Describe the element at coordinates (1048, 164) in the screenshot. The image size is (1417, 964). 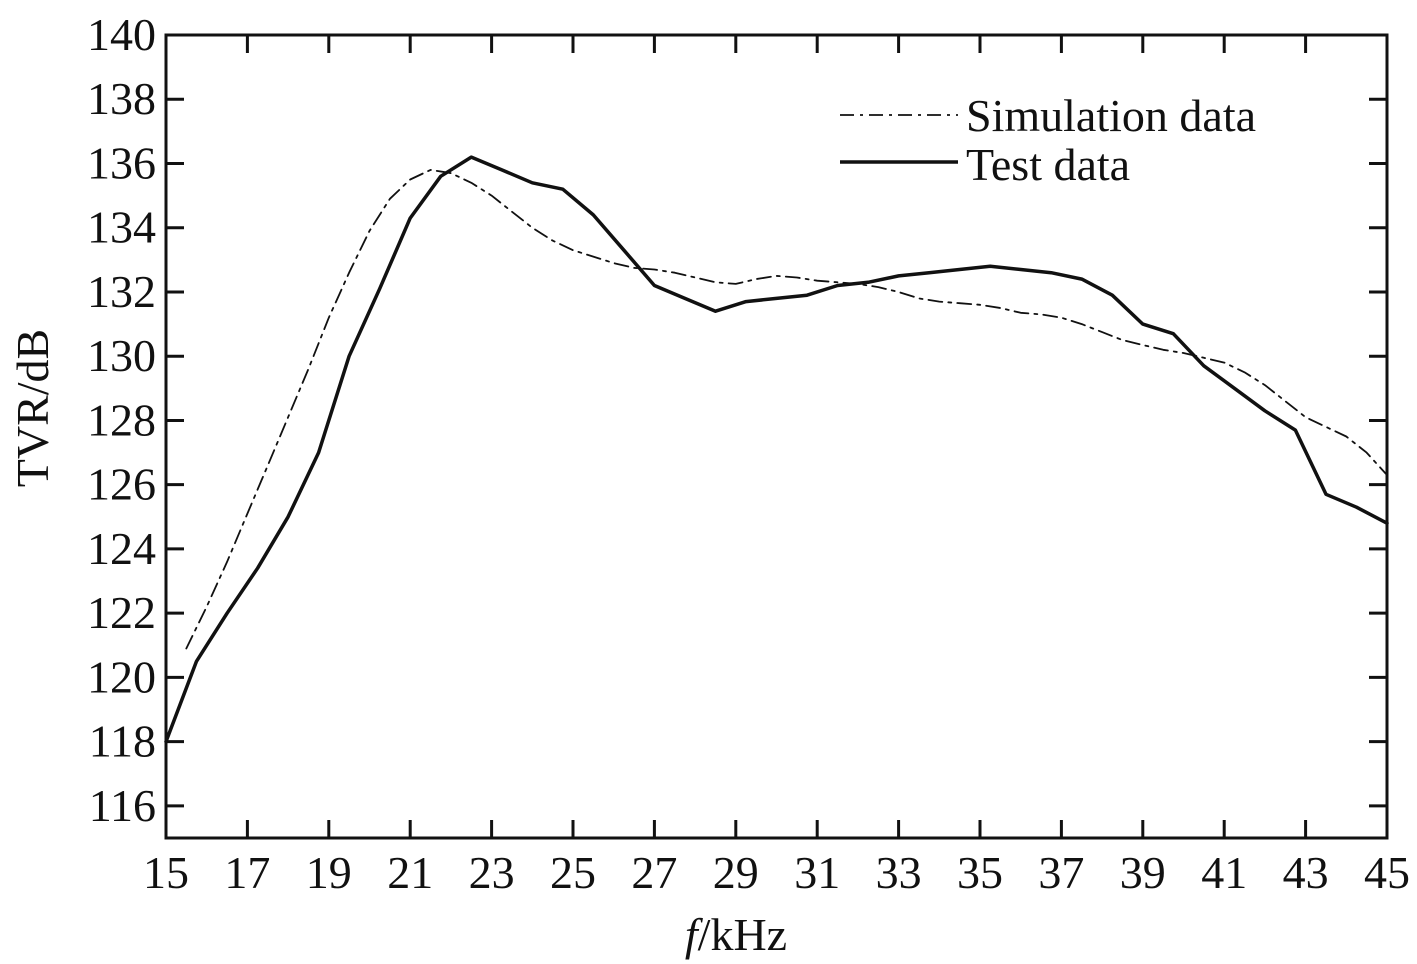
I see `legend-label-test: Test data` at that location.